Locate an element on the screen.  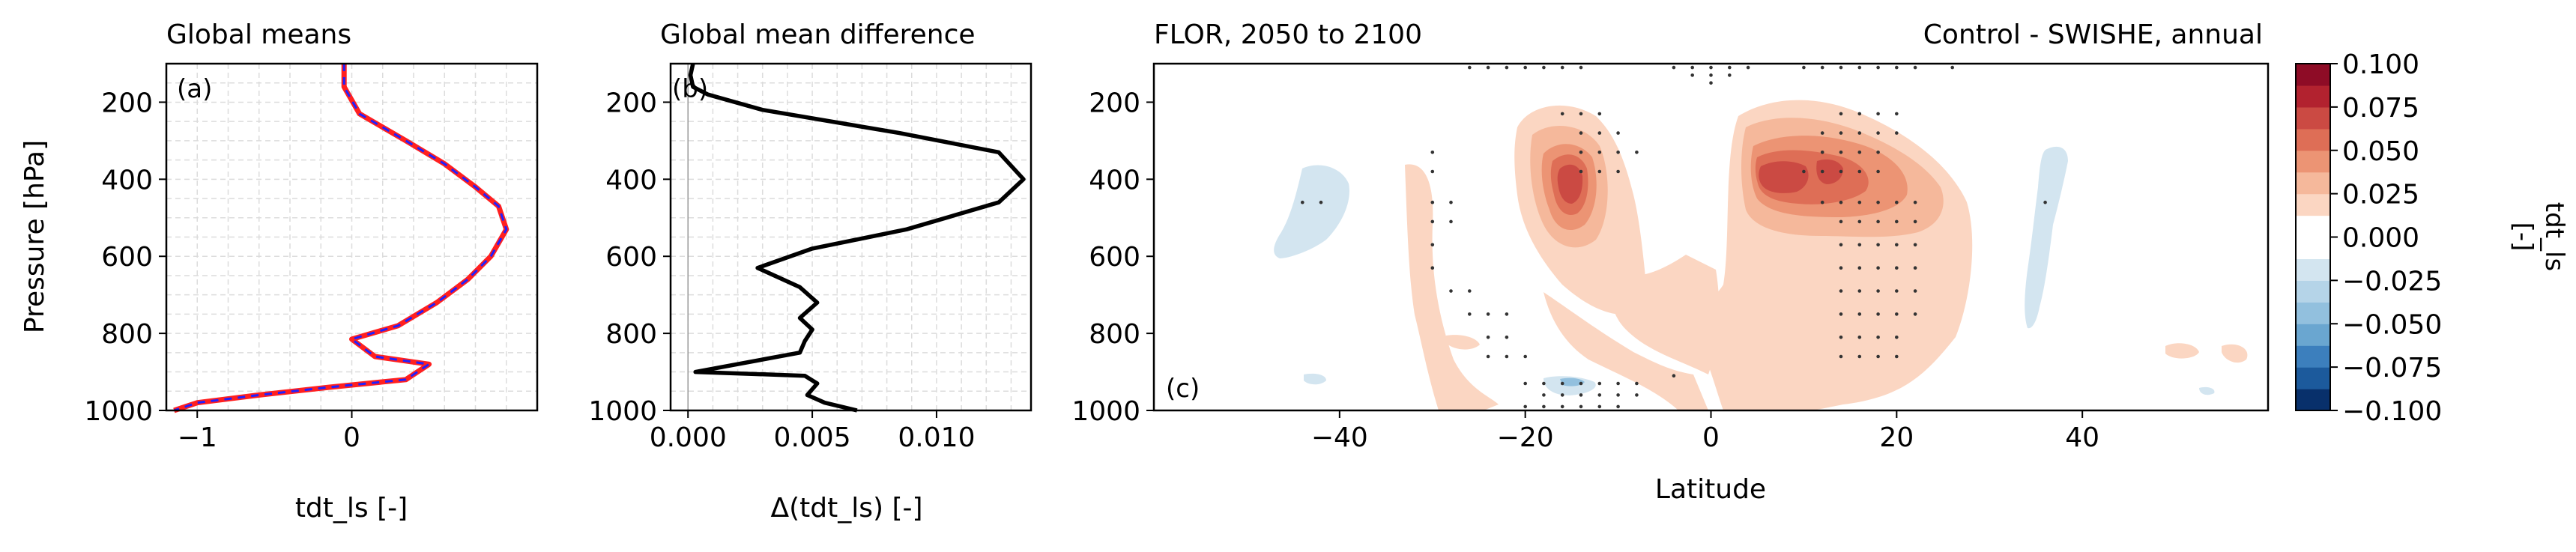
panel-a-grid is located at coordinates (352, 237).